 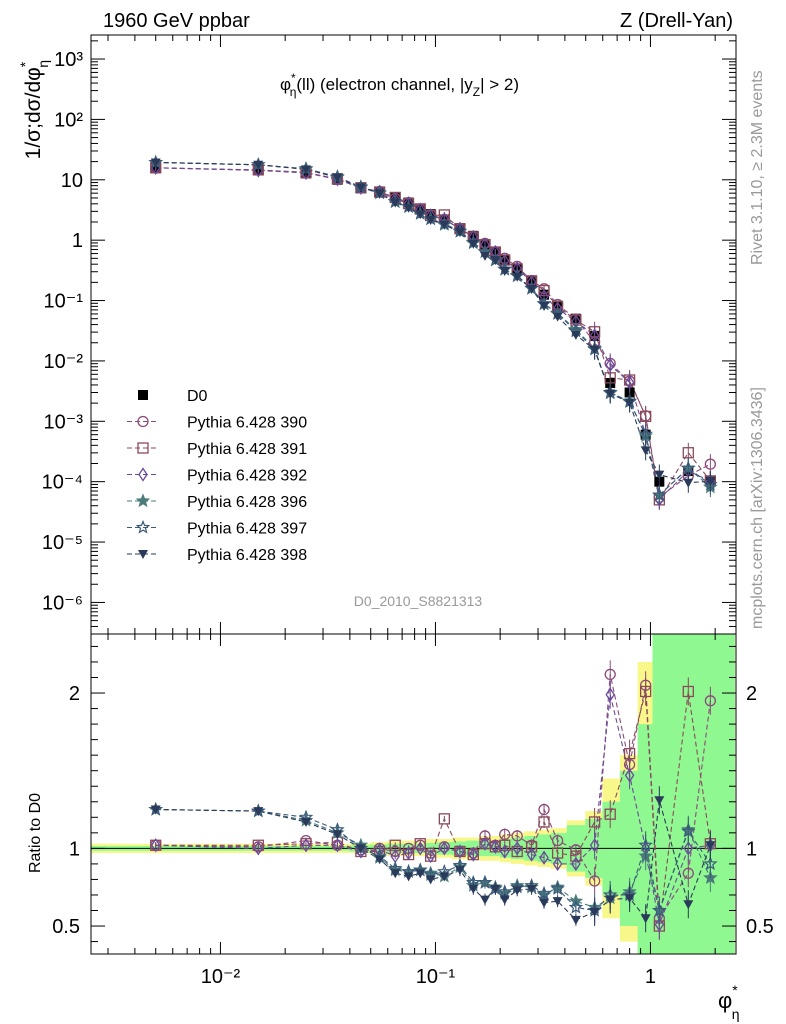 I want to click on plot-title: φ* η(ll) (electron channel, |yZ| > 2), so click(x=399, y=85).